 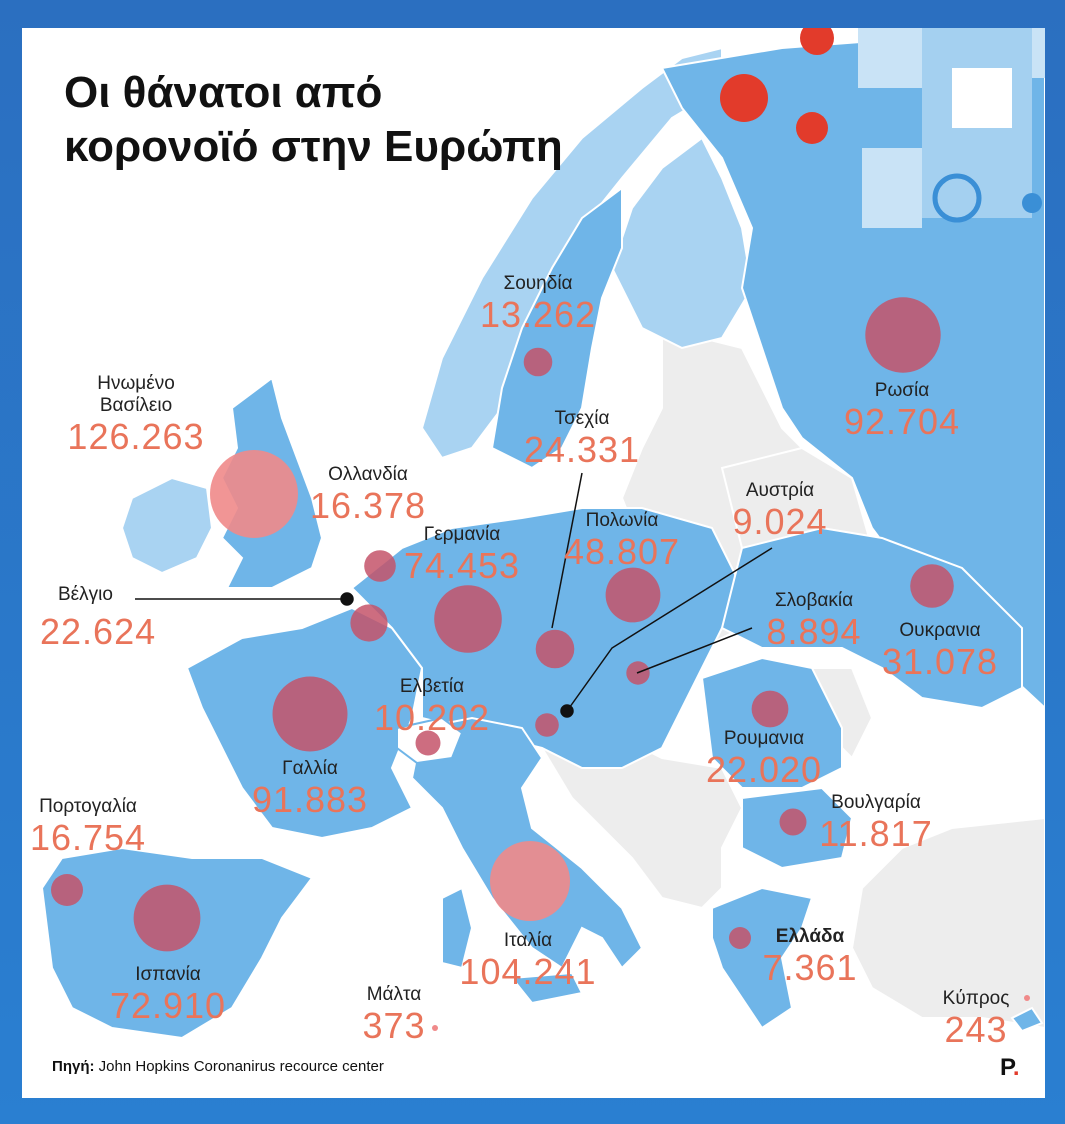 I want to click on country-name-austria: Αυστρία, so click(x=780, y=490).